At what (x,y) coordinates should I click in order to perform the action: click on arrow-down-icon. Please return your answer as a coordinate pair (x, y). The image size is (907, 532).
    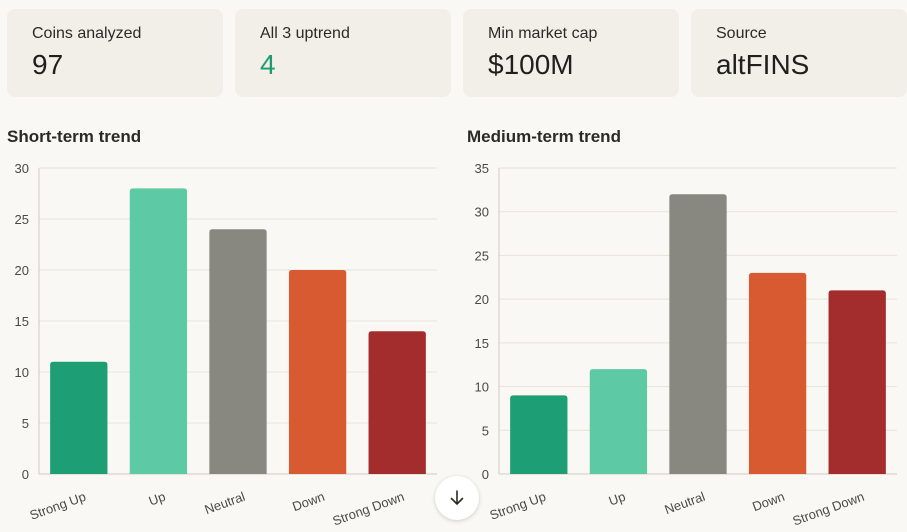
    Looking at the image, I should click on (457, 497).